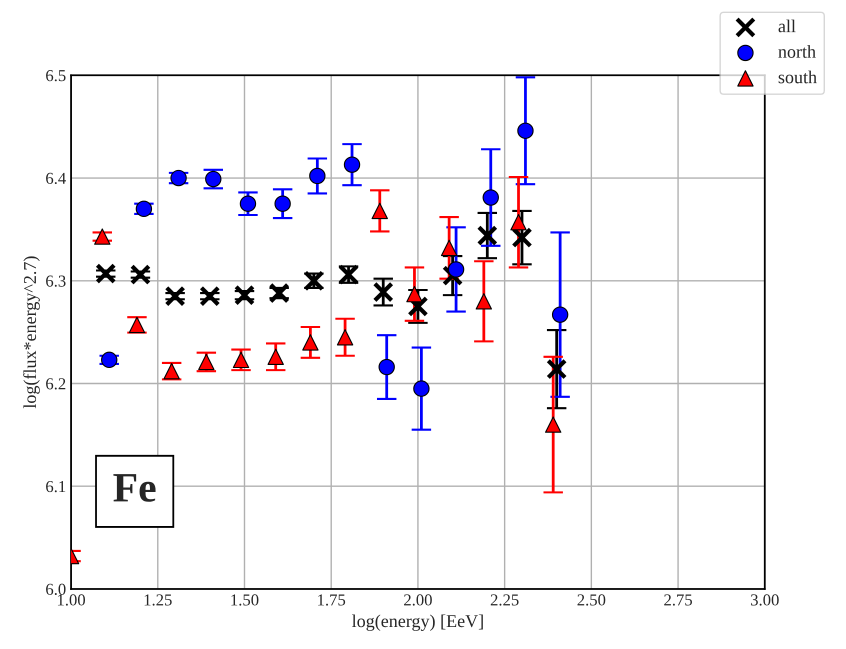  I want to click on y-tick-label: 6.2, so click(56, 384).